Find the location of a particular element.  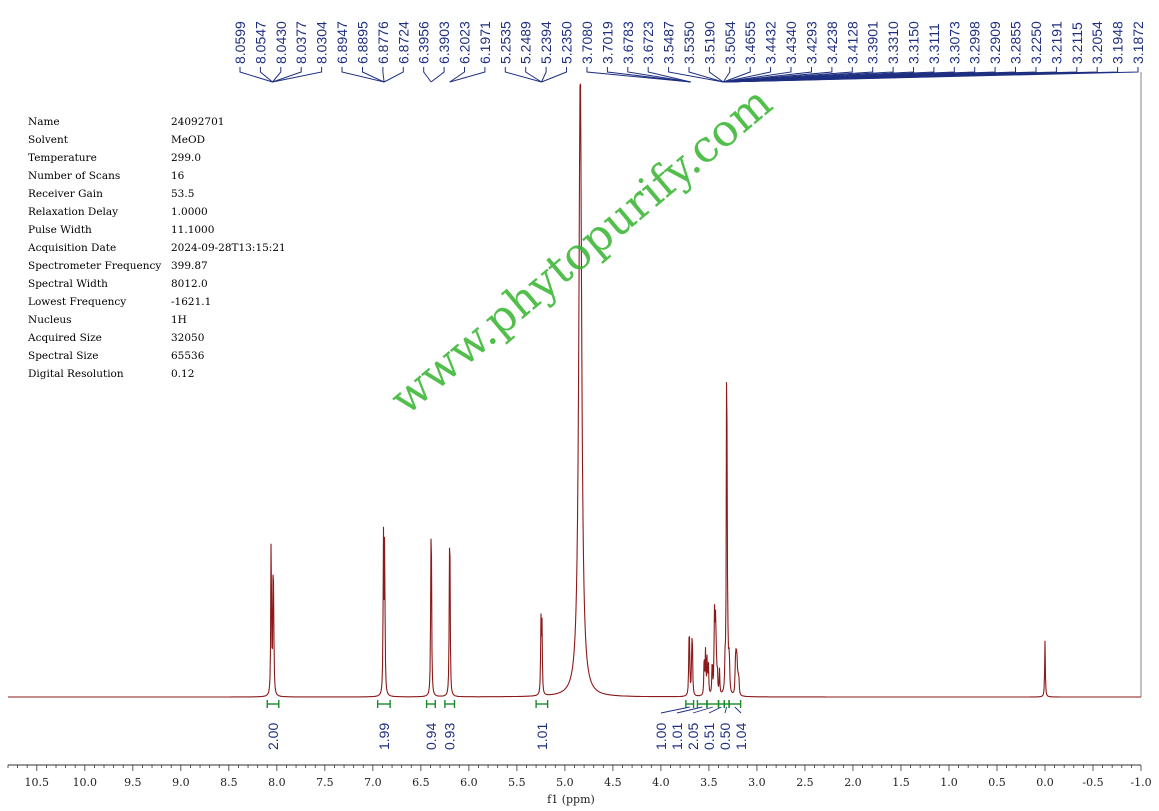

parameter-key: Spectrometer Frequency is located at coordinates (95, 266).